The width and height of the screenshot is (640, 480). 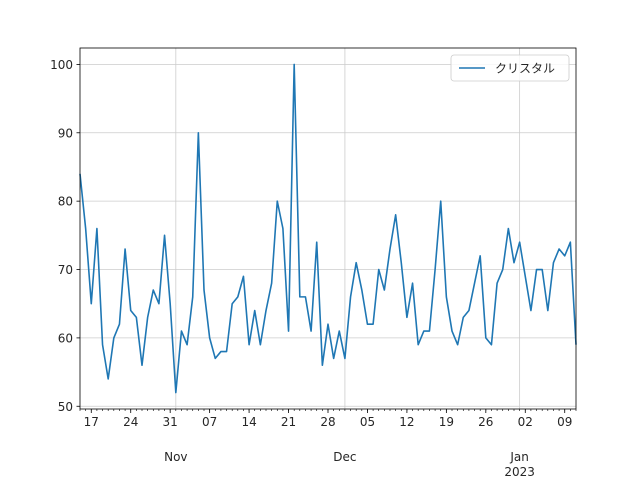 I want to click on x-tick-label: 02, so click(x=525, y=422).